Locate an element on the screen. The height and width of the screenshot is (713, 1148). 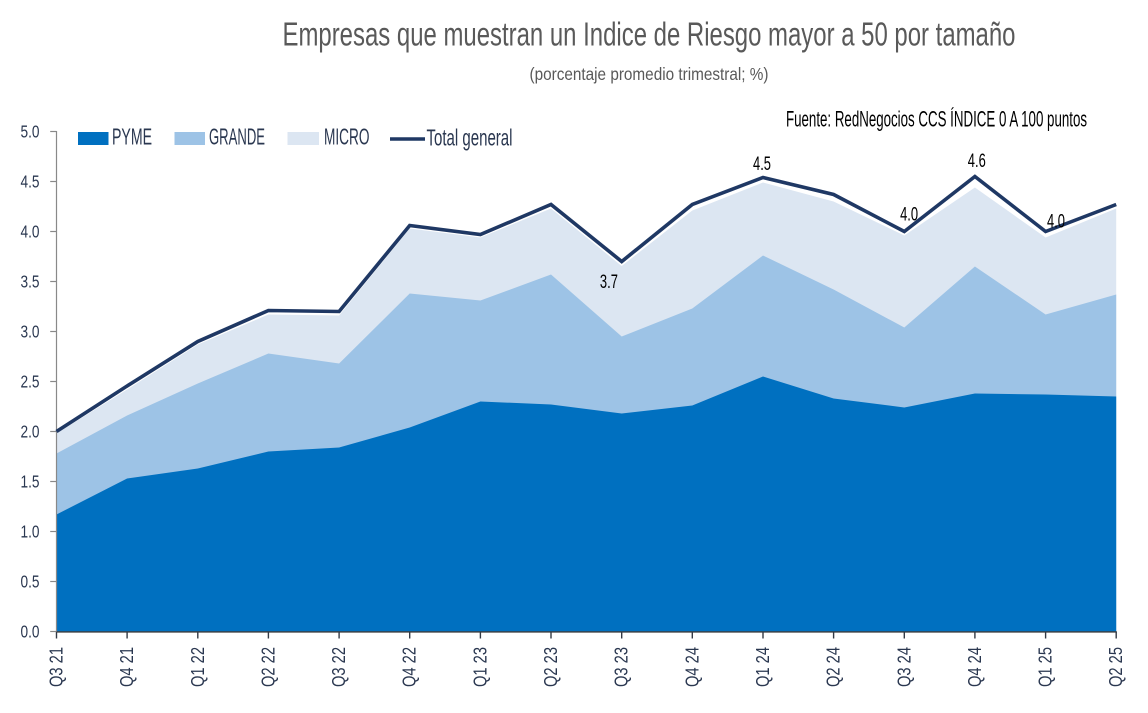
svg-text: Q1 25 is located at coordinates (1046, 667).